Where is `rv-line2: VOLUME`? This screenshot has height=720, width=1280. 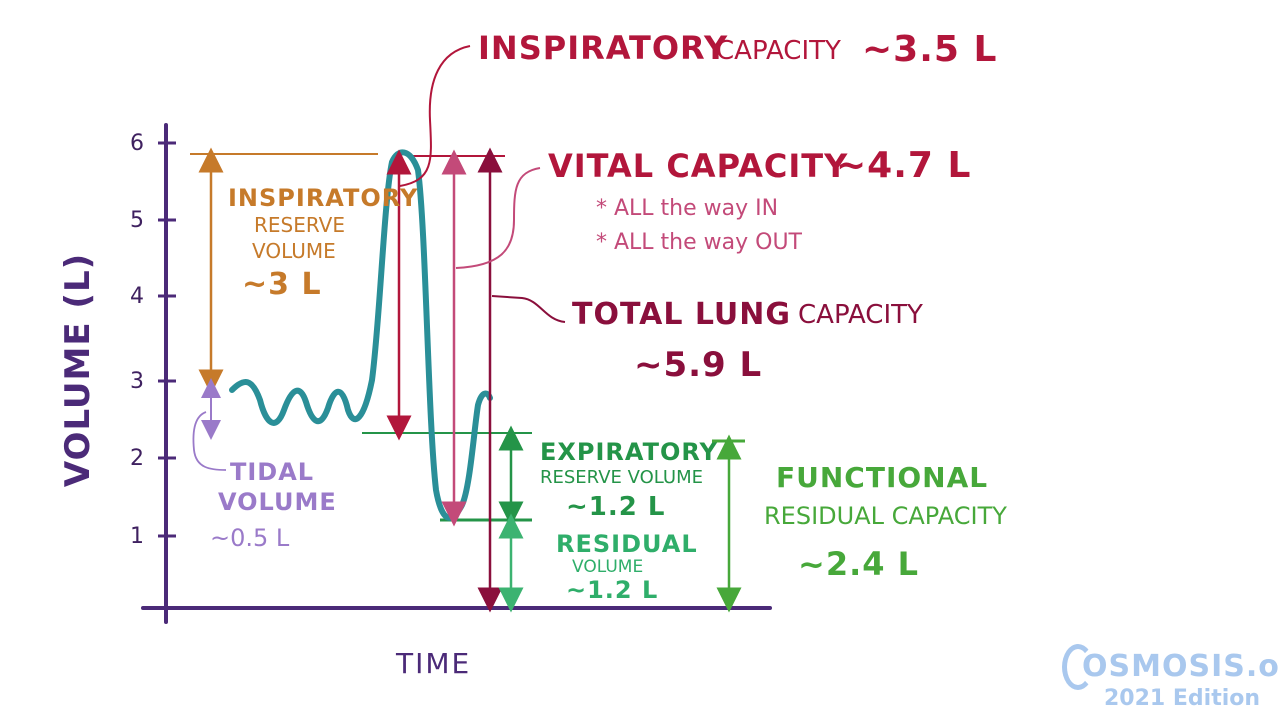 rv-line2: VOLUME is located at coordinates (608, 567).